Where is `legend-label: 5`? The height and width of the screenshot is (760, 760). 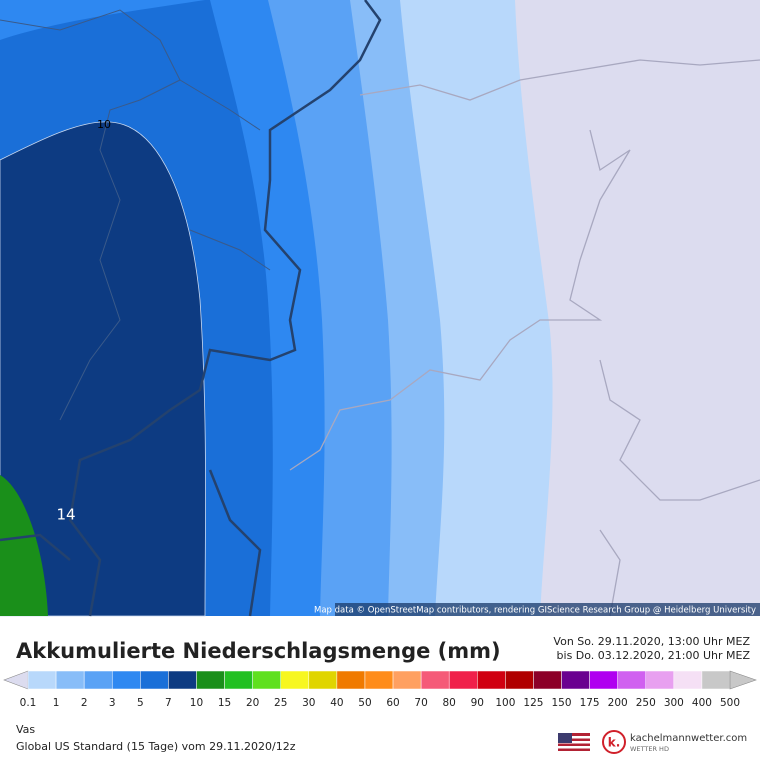
legend-label: 5 is located at coordinates (140, 703).